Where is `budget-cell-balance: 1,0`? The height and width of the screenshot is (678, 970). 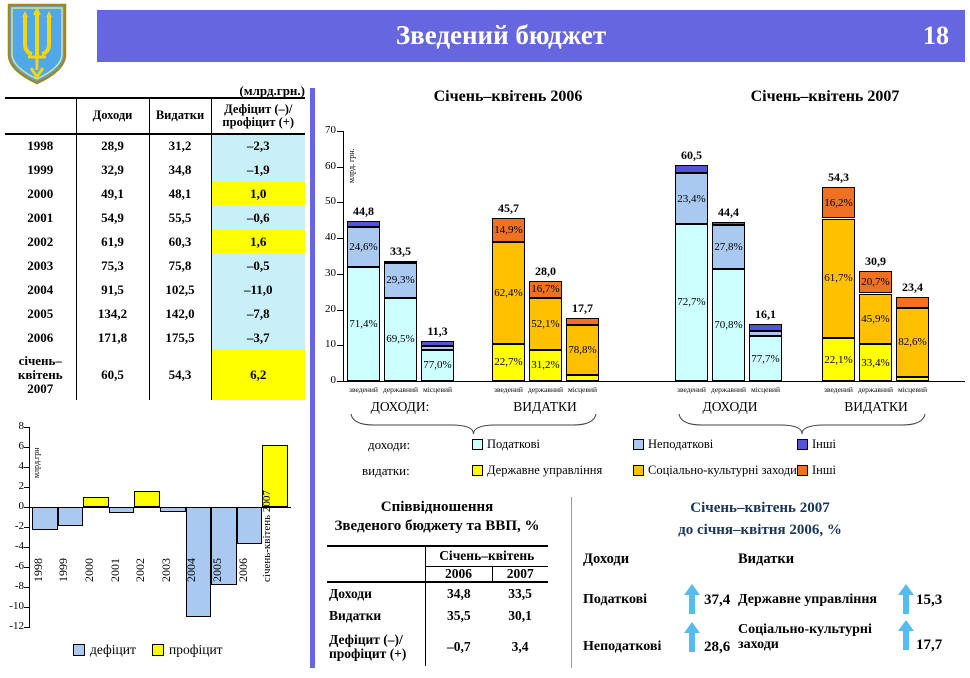 budget-cell-balance: 1,0 is located at coordinates (257, 194).